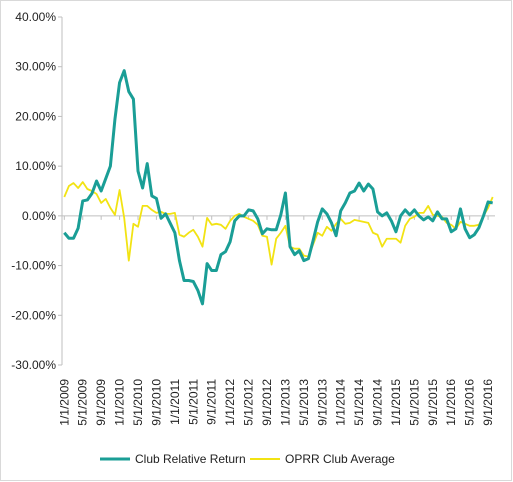 The height and width of the screenshot is (482, 513). What do you see at coordinates (120, 402) in the screenshot?
I see `x-tick-label: 1/1/2010` at bounding box center [120, 402].